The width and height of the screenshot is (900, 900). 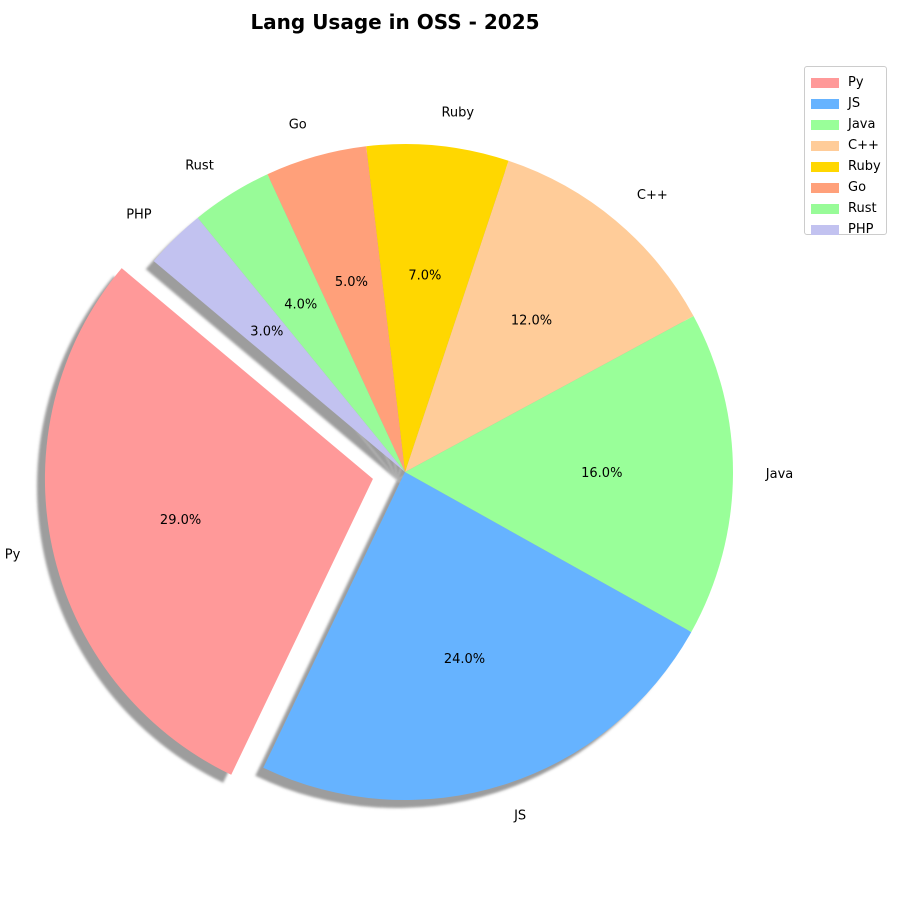 What do you see at coordinates (862, 208) in the screenshot?
I see `legend-label: Rust` at bounding box center [862, 208].